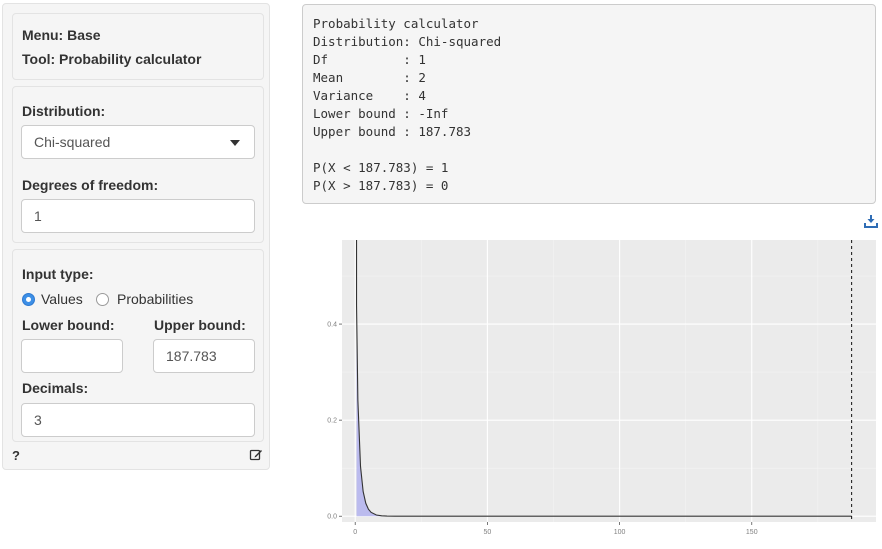 Image resolution: width=882 pixels, height=549 pixels. What do you see at coordinates (200, 325) in the screenshot?
I see `upper-bound-label: Upper bound:` at bounding box center [200, 325].